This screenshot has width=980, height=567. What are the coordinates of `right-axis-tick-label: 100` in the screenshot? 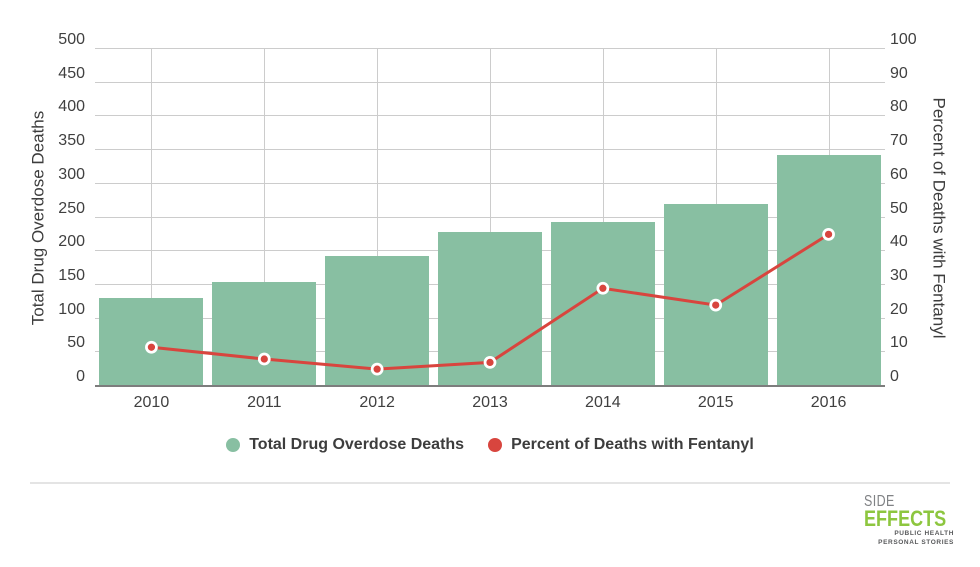 It's located at (903, 39).